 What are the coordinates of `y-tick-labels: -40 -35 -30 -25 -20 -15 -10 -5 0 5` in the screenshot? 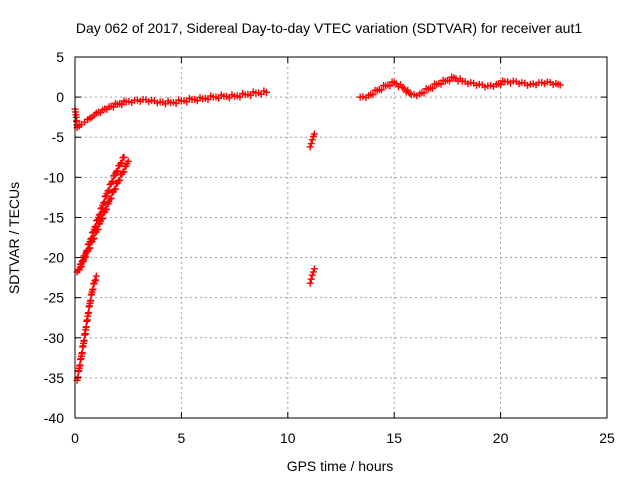 It's located at (54, 237).